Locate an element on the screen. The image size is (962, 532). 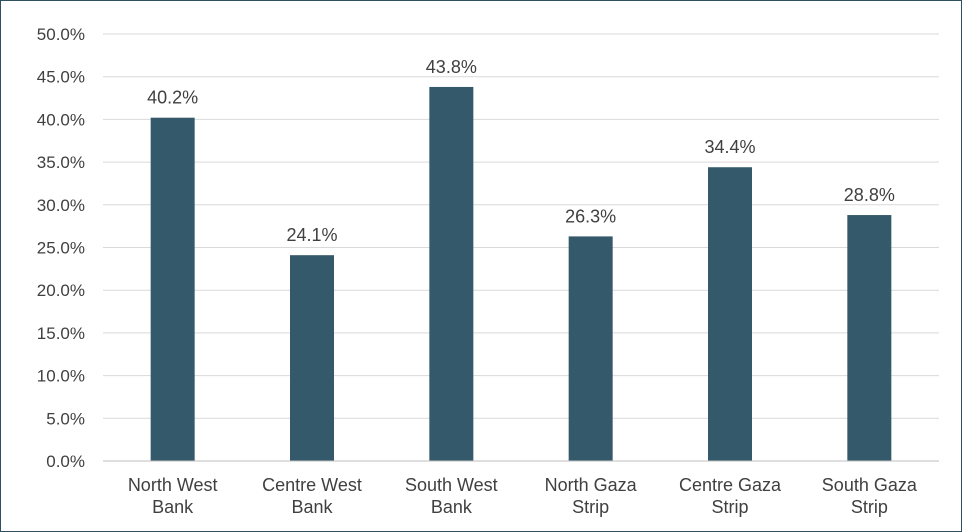
data-label: 34.4% is located at coordinates (729, 147).